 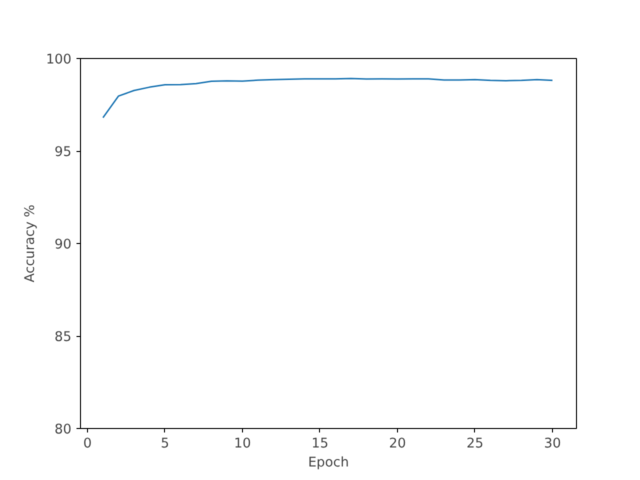 I want to click on x-tick-label: 20, so click(x=397, y=444).